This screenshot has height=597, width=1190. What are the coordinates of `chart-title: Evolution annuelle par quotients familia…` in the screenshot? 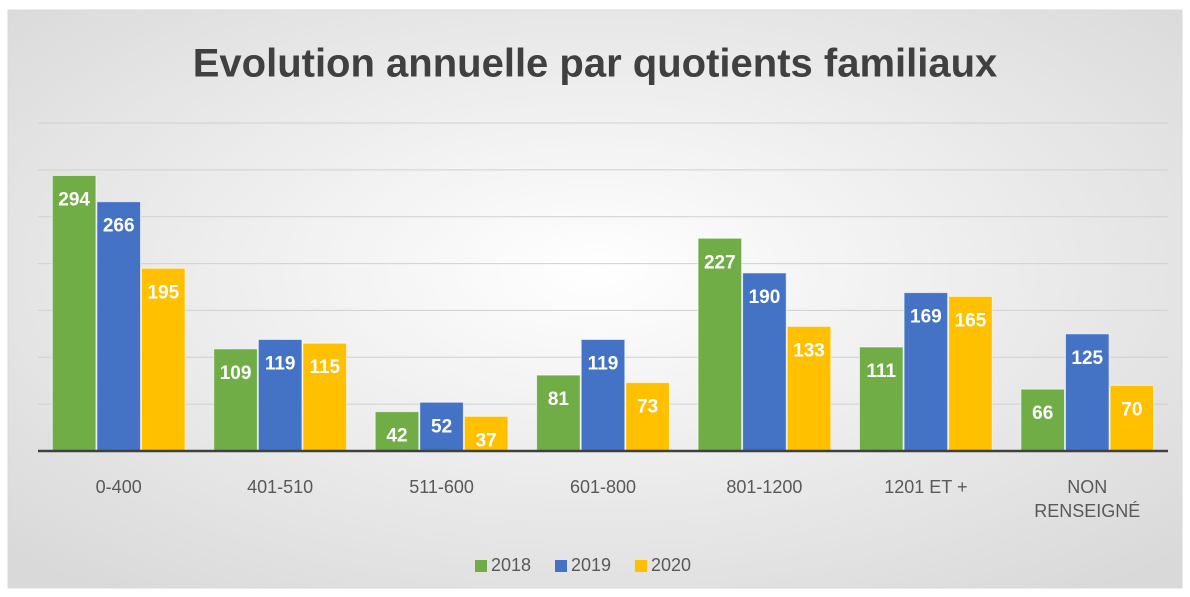 It's located at (595, 64).